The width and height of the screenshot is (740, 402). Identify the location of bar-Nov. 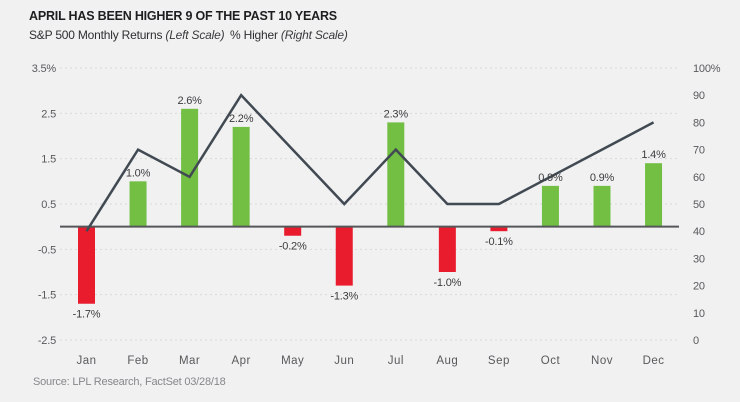
(602, 206).